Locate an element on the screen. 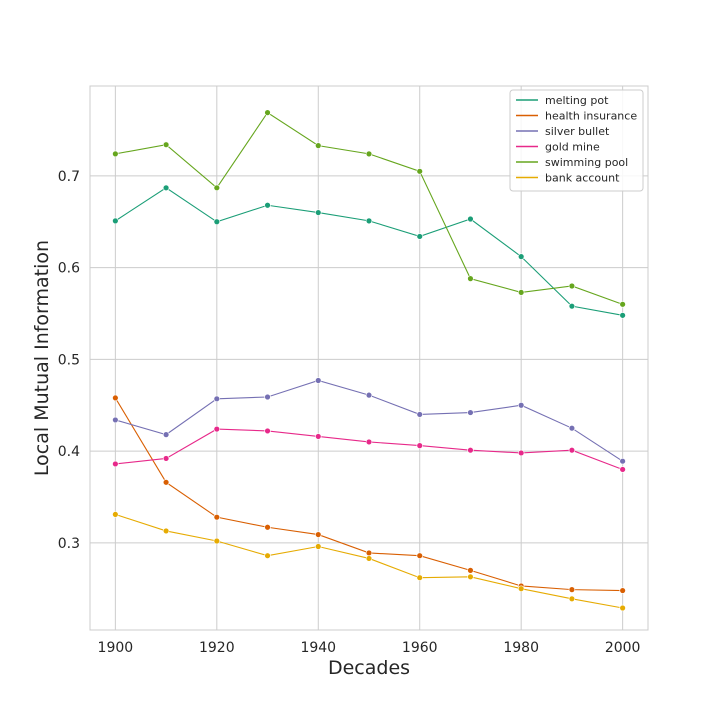 This screenshot has width=720, height=720. legend-label: swimming pool is located at coordinates (586, 162).